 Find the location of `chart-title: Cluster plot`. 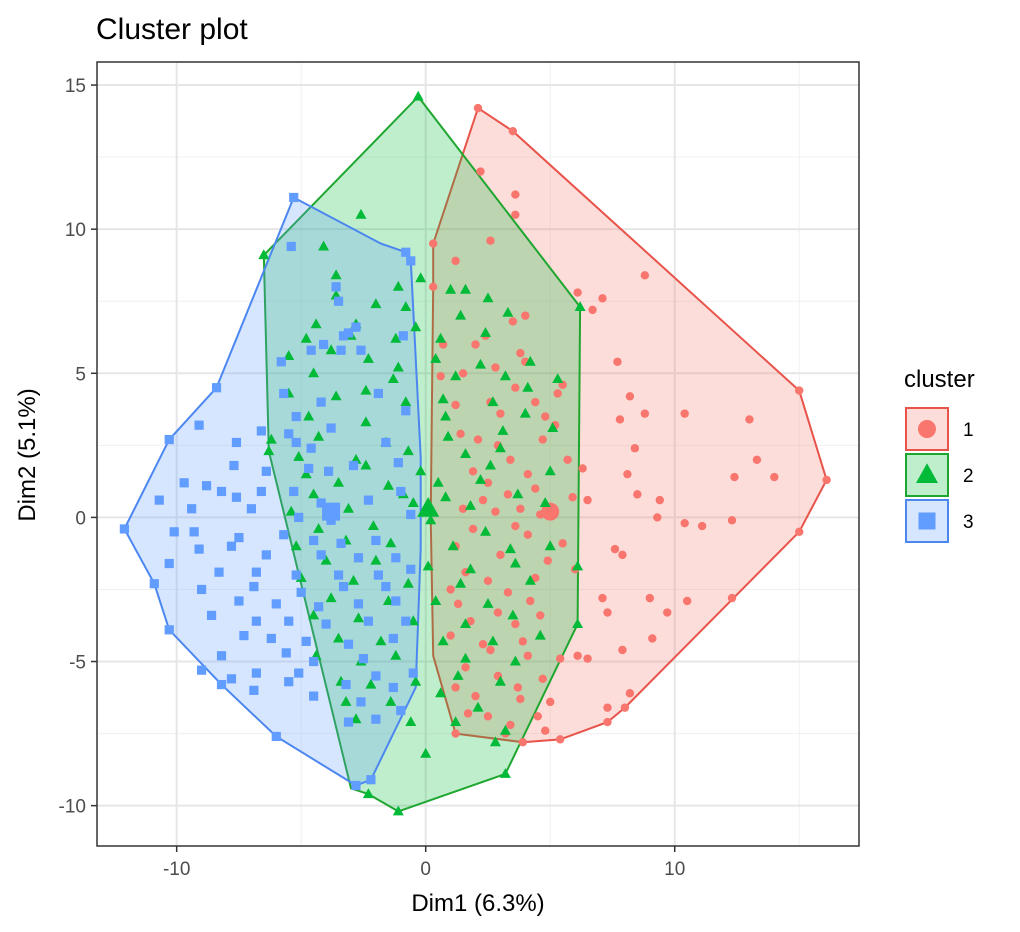

chart-title: Cluster plot is located at coordinates (172, 29).